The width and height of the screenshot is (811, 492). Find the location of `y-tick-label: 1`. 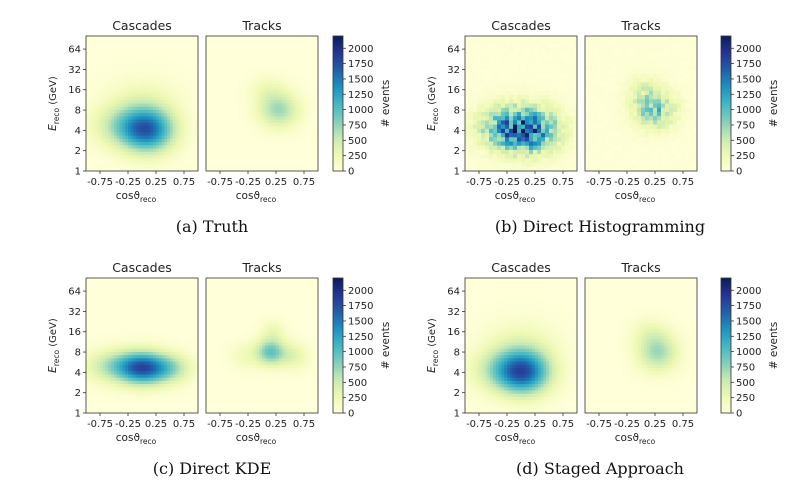

y-tick-label: 1 is located at coordinates (78, 172).